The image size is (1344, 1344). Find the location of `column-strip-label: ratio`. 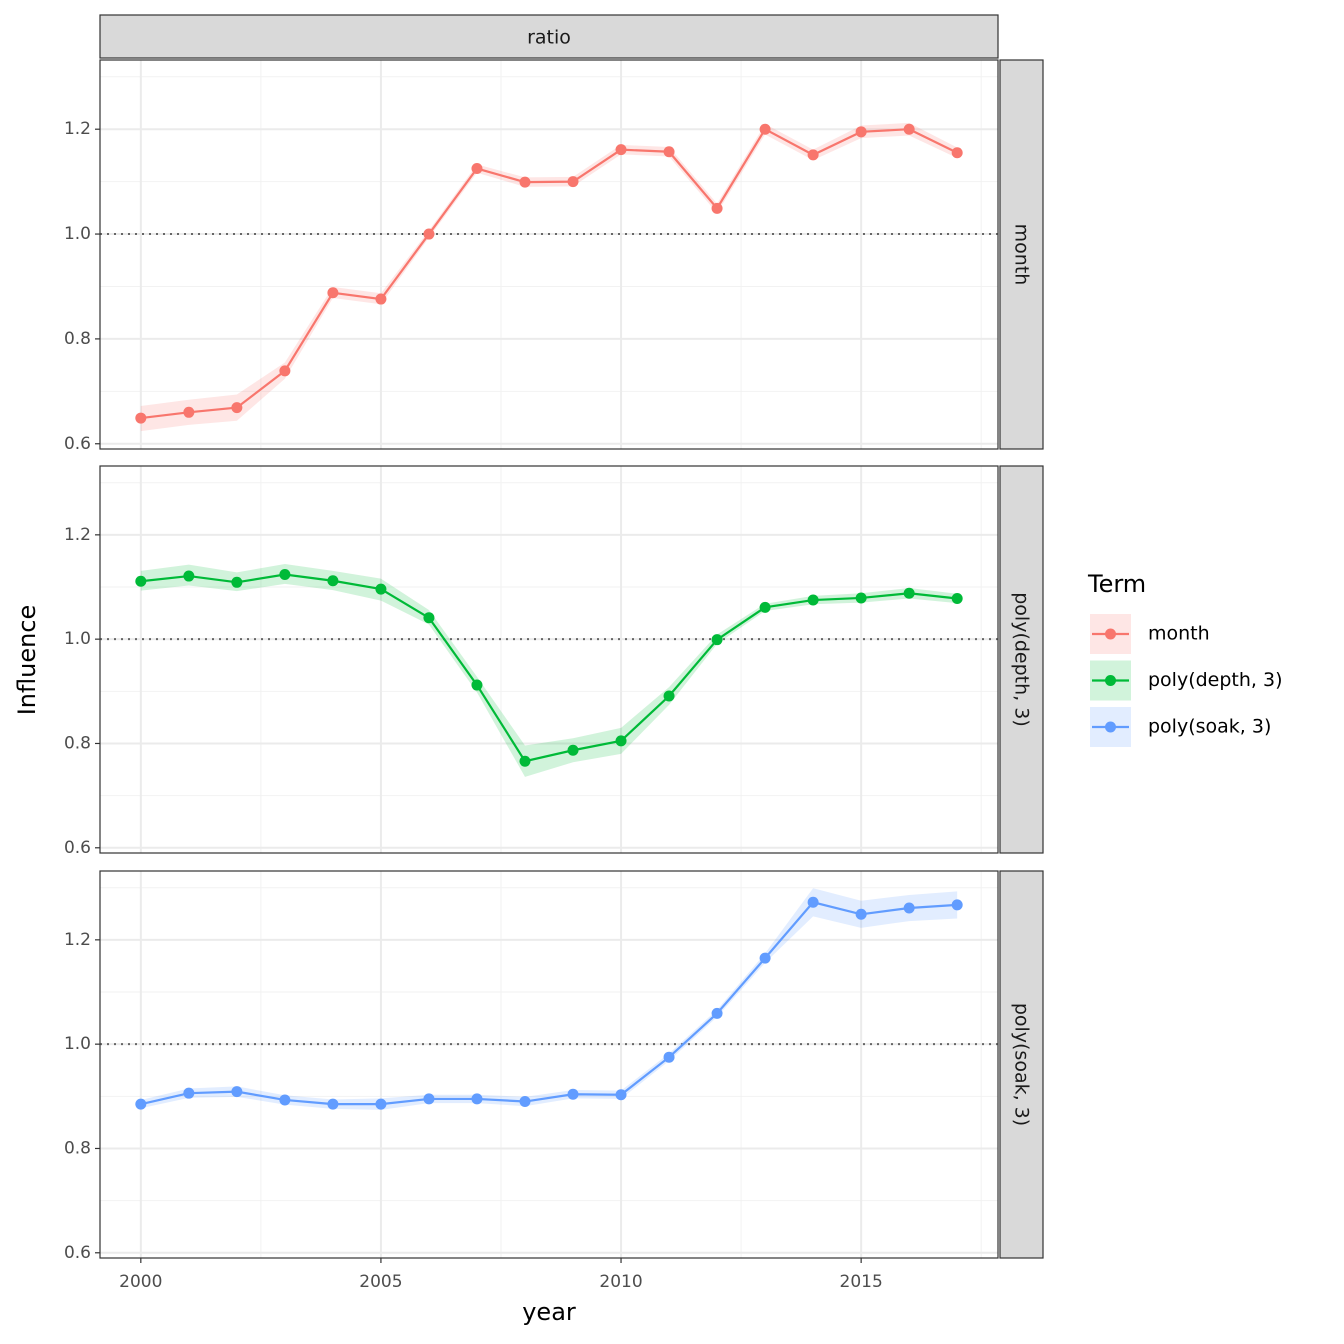

column-strip-label: ratio is located at coordinates (549, 38).